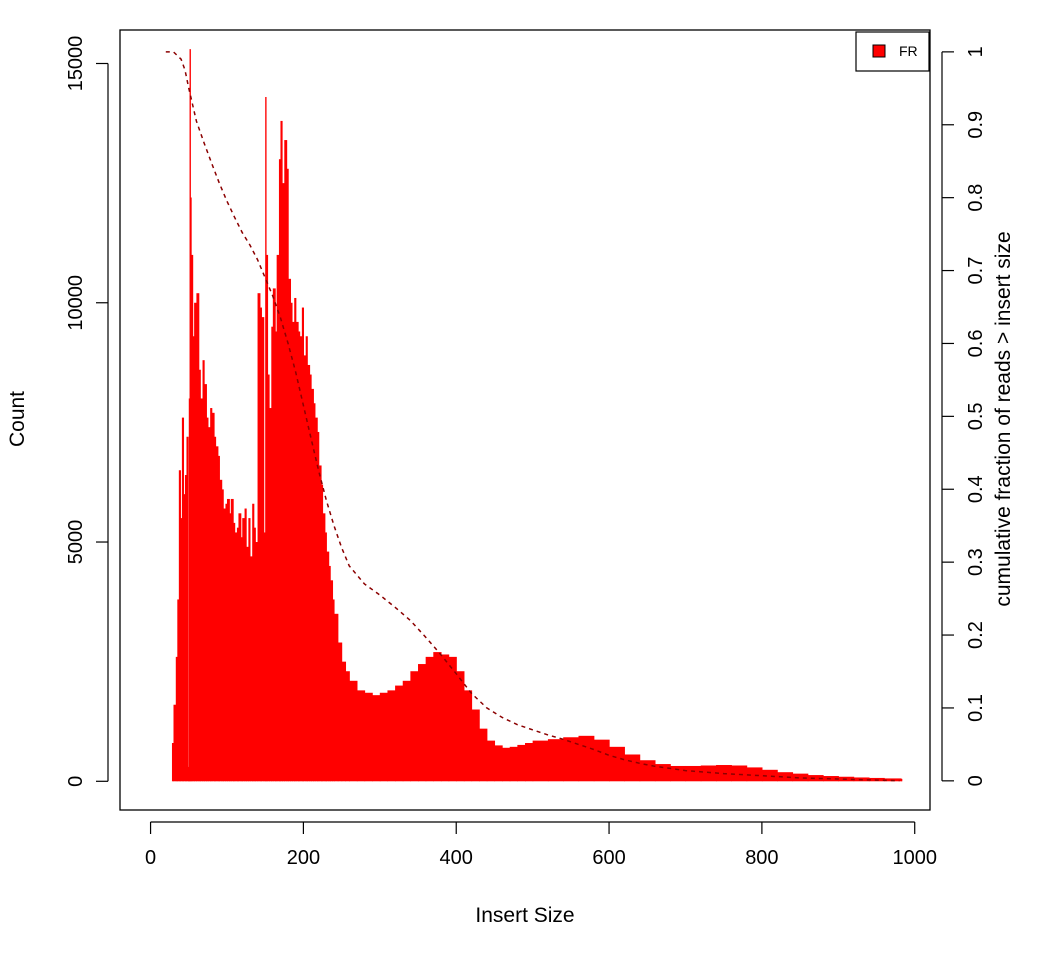  I want to click on y2-tick-label: 0.8, so click(976, 198).